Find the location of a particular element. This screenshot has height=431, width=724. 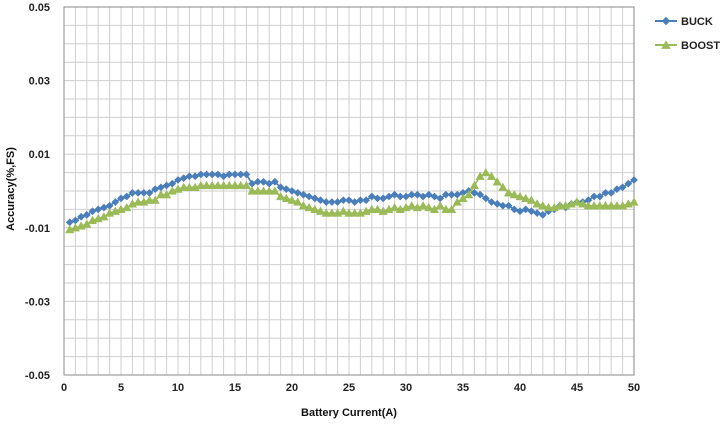

x-tick-label: 25 is located at coordinates (349, 388).